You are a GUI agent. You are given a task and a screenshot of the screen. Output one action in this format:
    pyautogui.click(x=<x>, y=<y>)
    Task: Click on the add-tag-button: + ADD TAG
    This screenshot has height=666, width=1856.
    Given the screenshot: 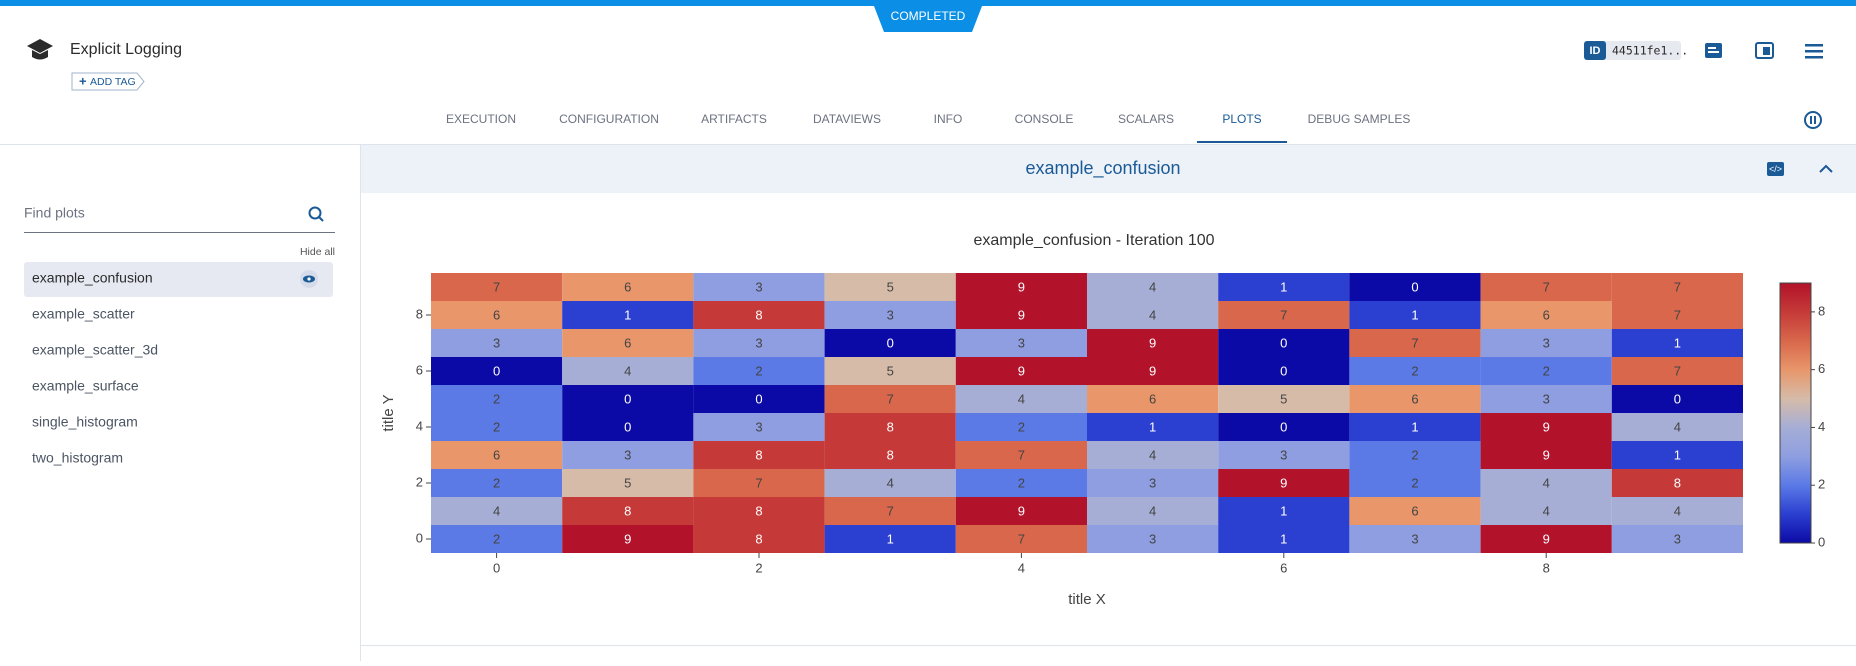 What is the action you would take?
    pyautogui.click(x=108, y=81)
    